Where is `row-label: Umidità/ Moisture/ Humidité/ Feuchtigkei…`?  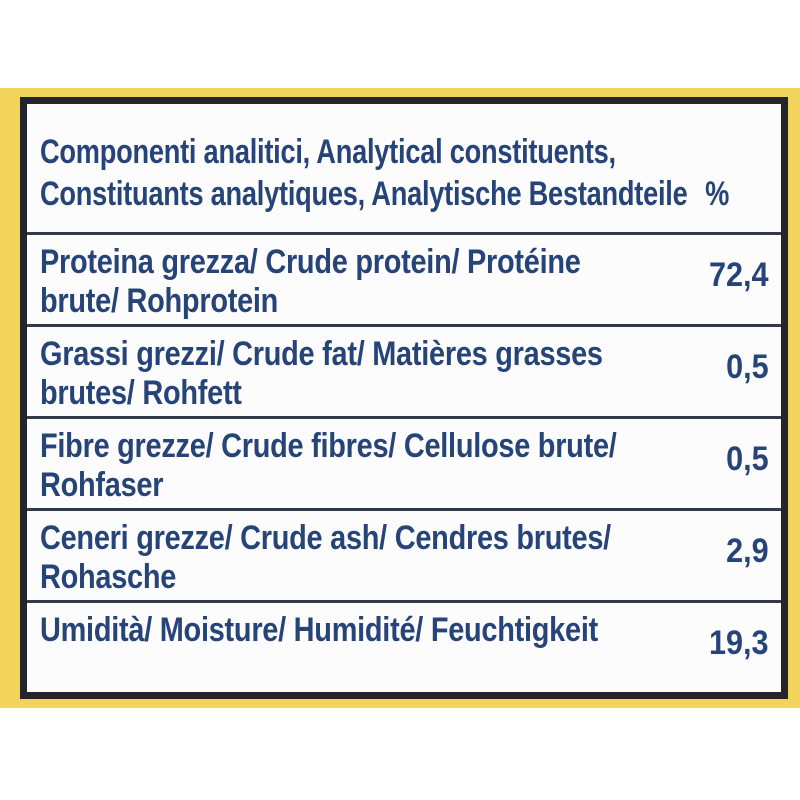
row-label: Umidità/ Moisture/ Humidité/ Feuchtigkei… is located at coordinates (364, 647).